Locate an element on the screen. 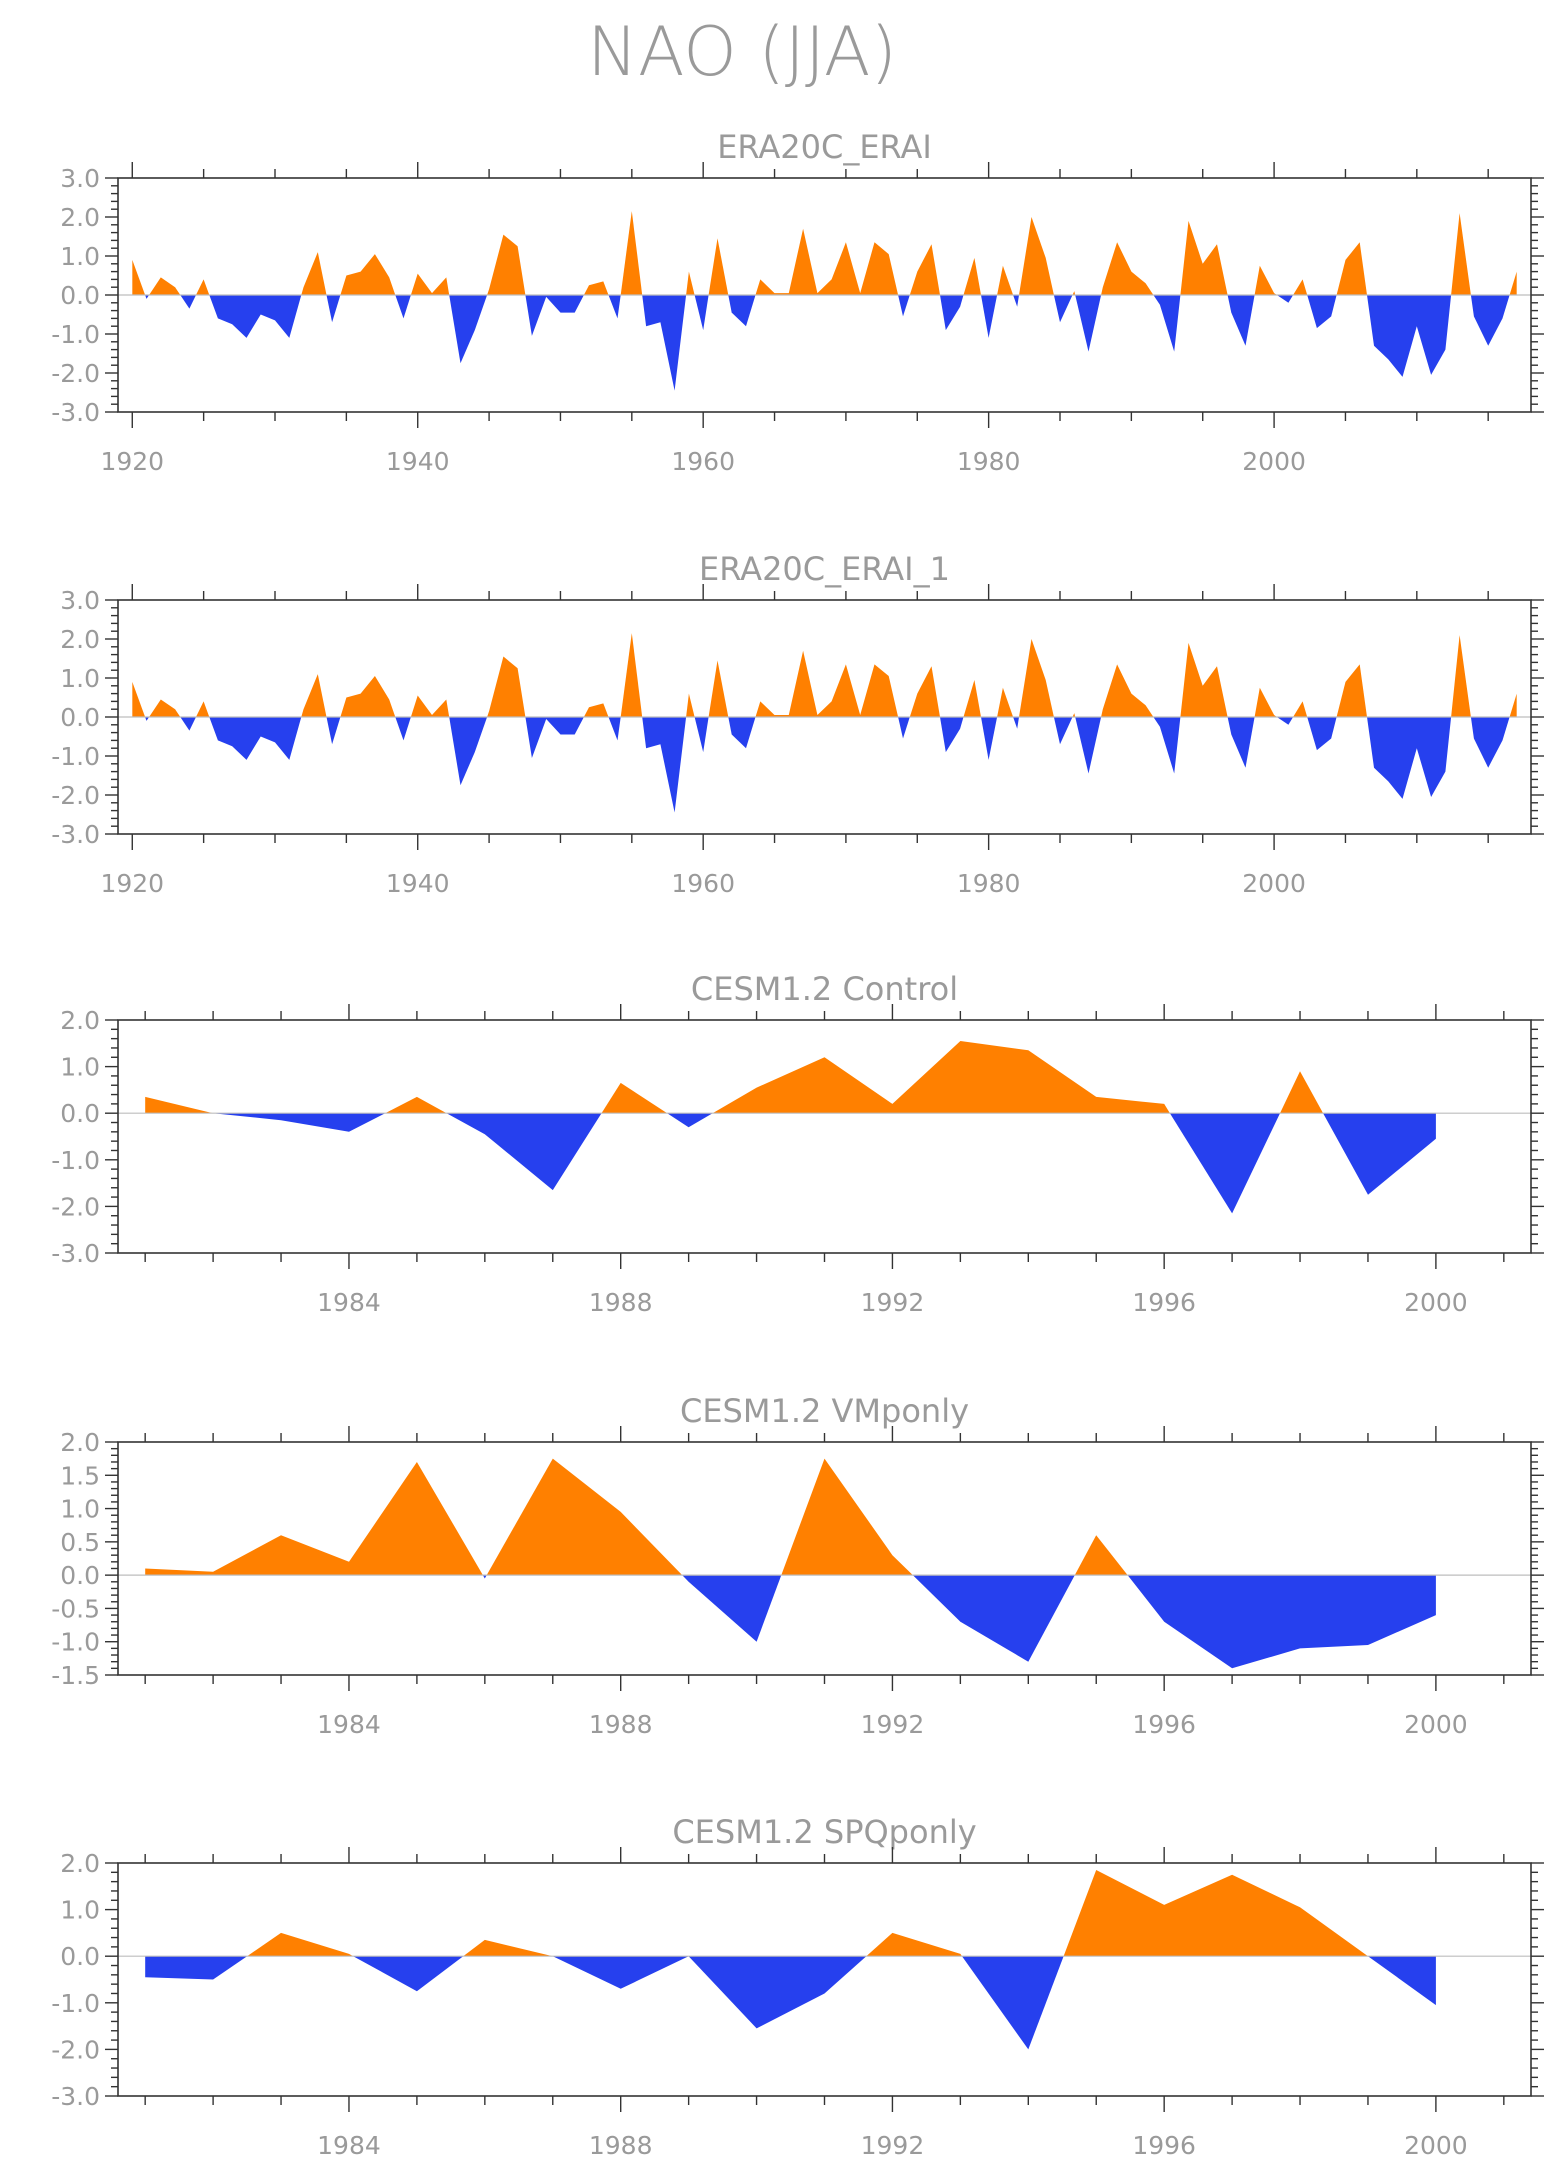 The height and width of the screenshot is (2177, 1568). main-title: NAO (JJA) is located at coordinates (742, 52).